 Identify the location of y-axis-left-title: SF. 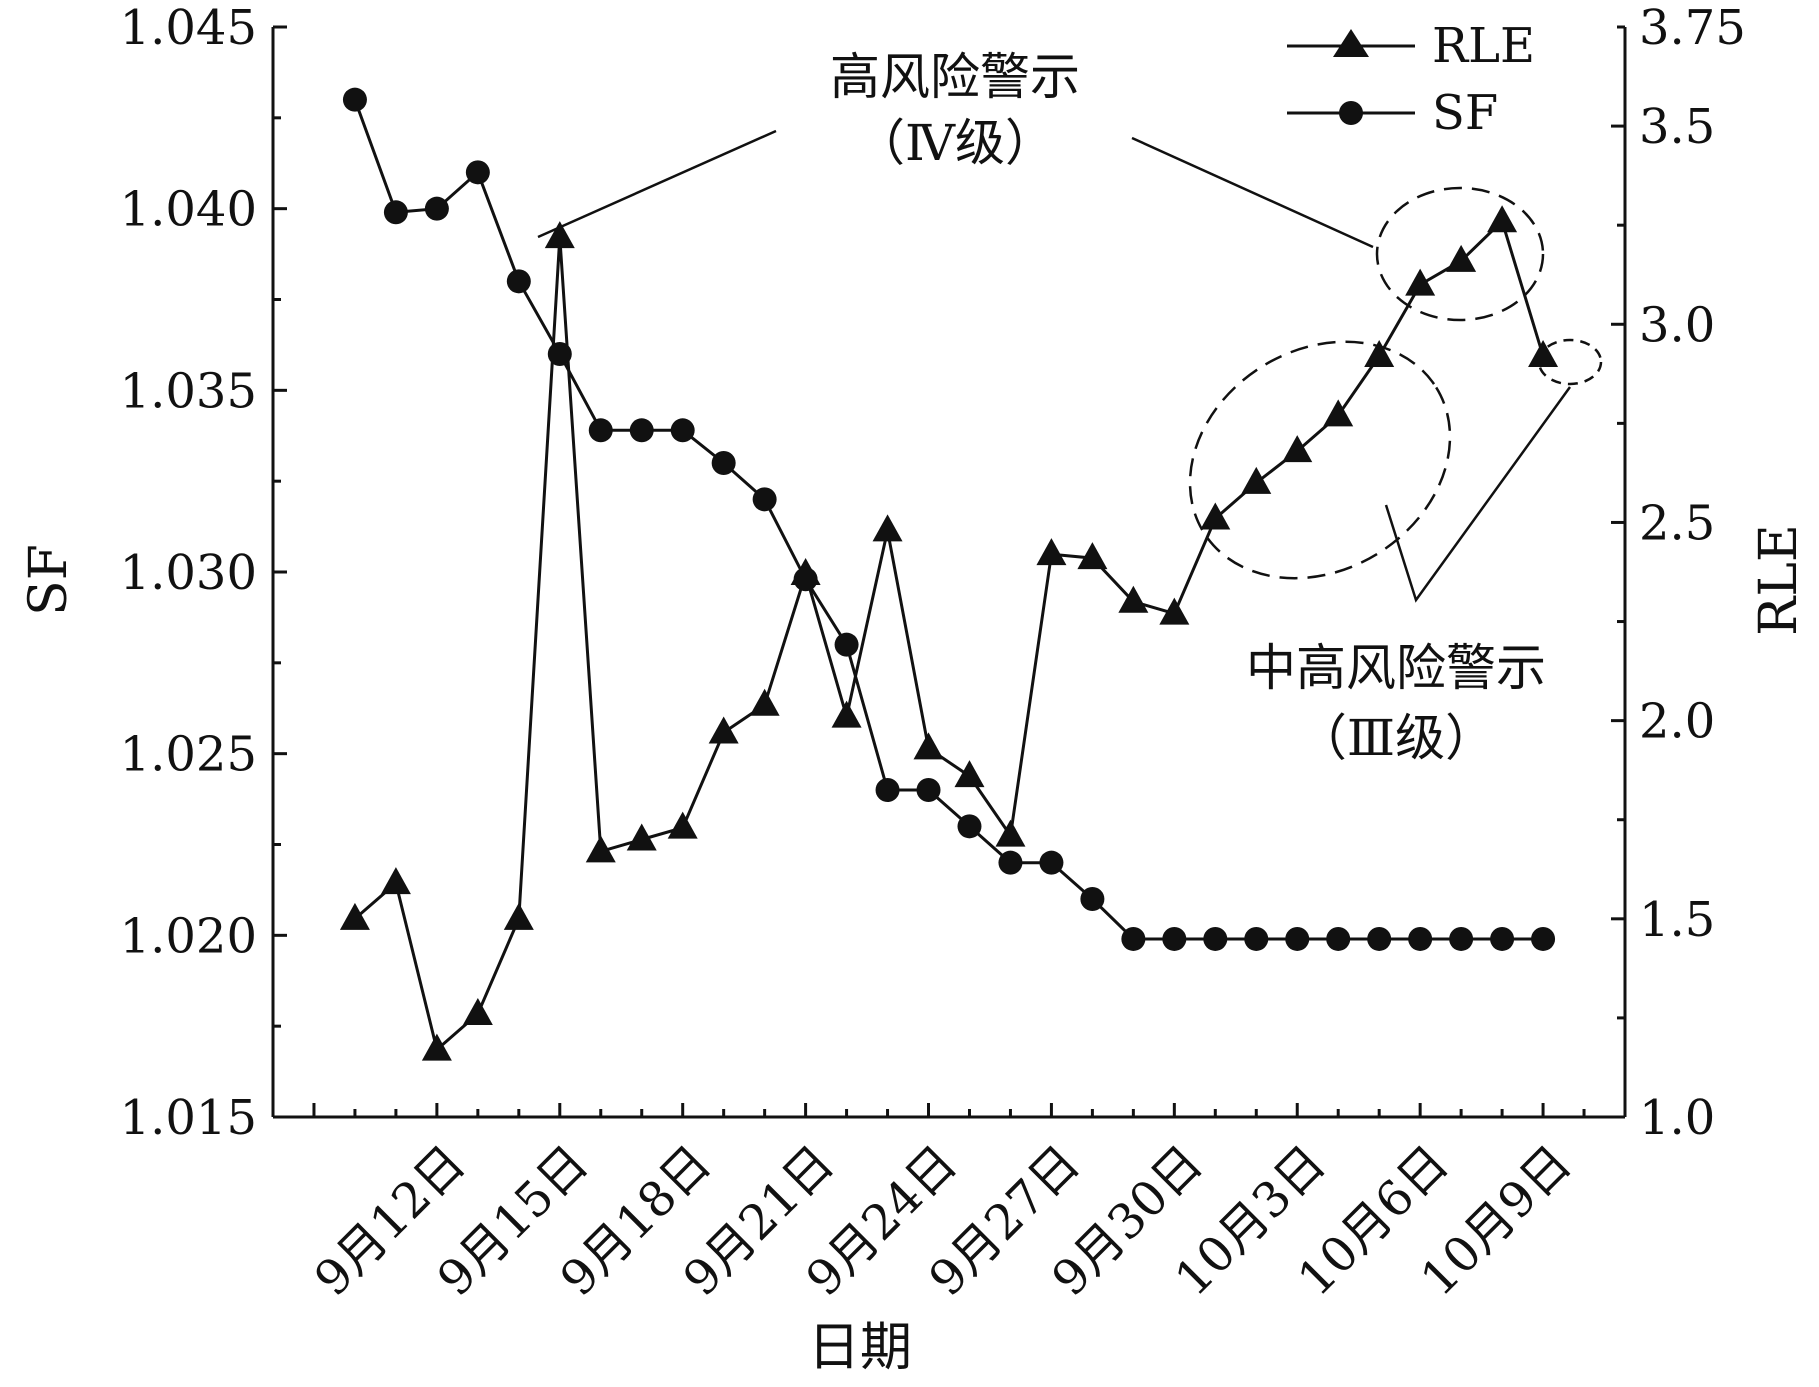
(49, 580).